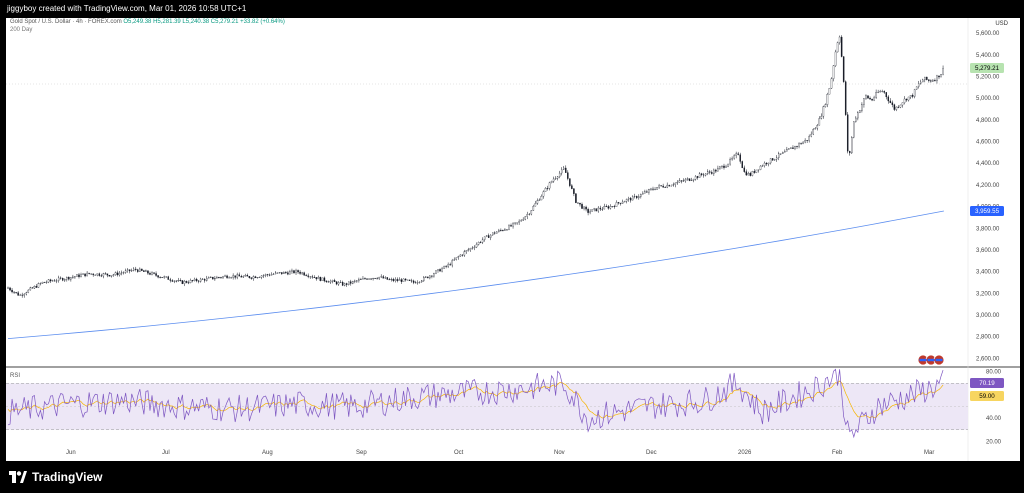  Describe the element at coordinates (987, 67) in the screenshot. I see `last-price-badge: 5,279.21` at that location.